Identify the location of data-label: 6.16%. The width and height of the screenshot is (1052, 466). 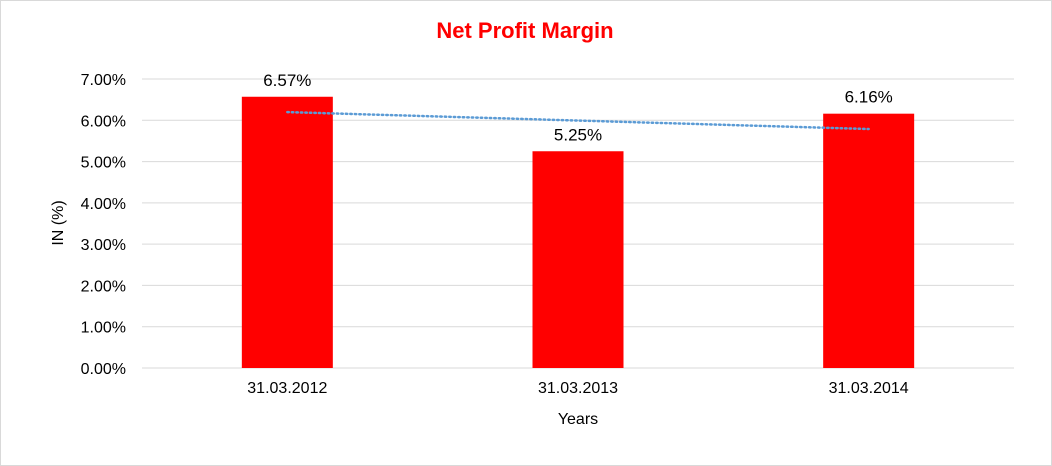
(869, 97).